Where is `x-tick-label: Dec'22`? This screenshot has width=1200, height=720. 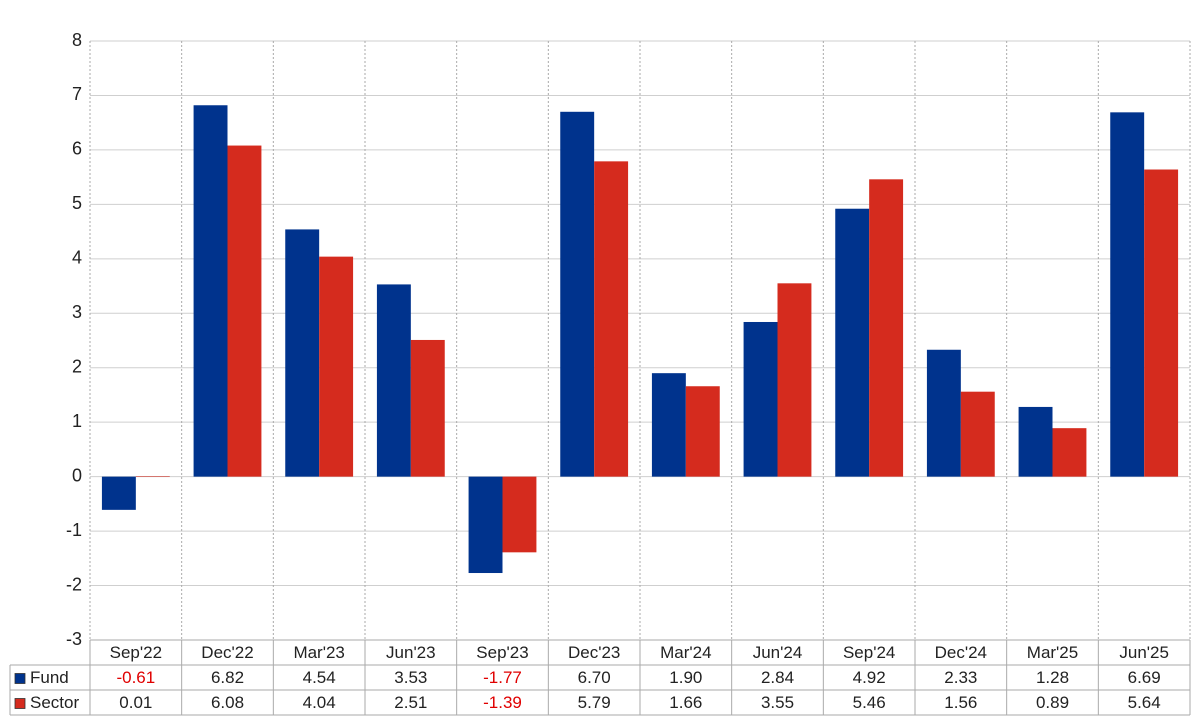 x-tick-label: Dec'22 is located at coordinates (227, 652).